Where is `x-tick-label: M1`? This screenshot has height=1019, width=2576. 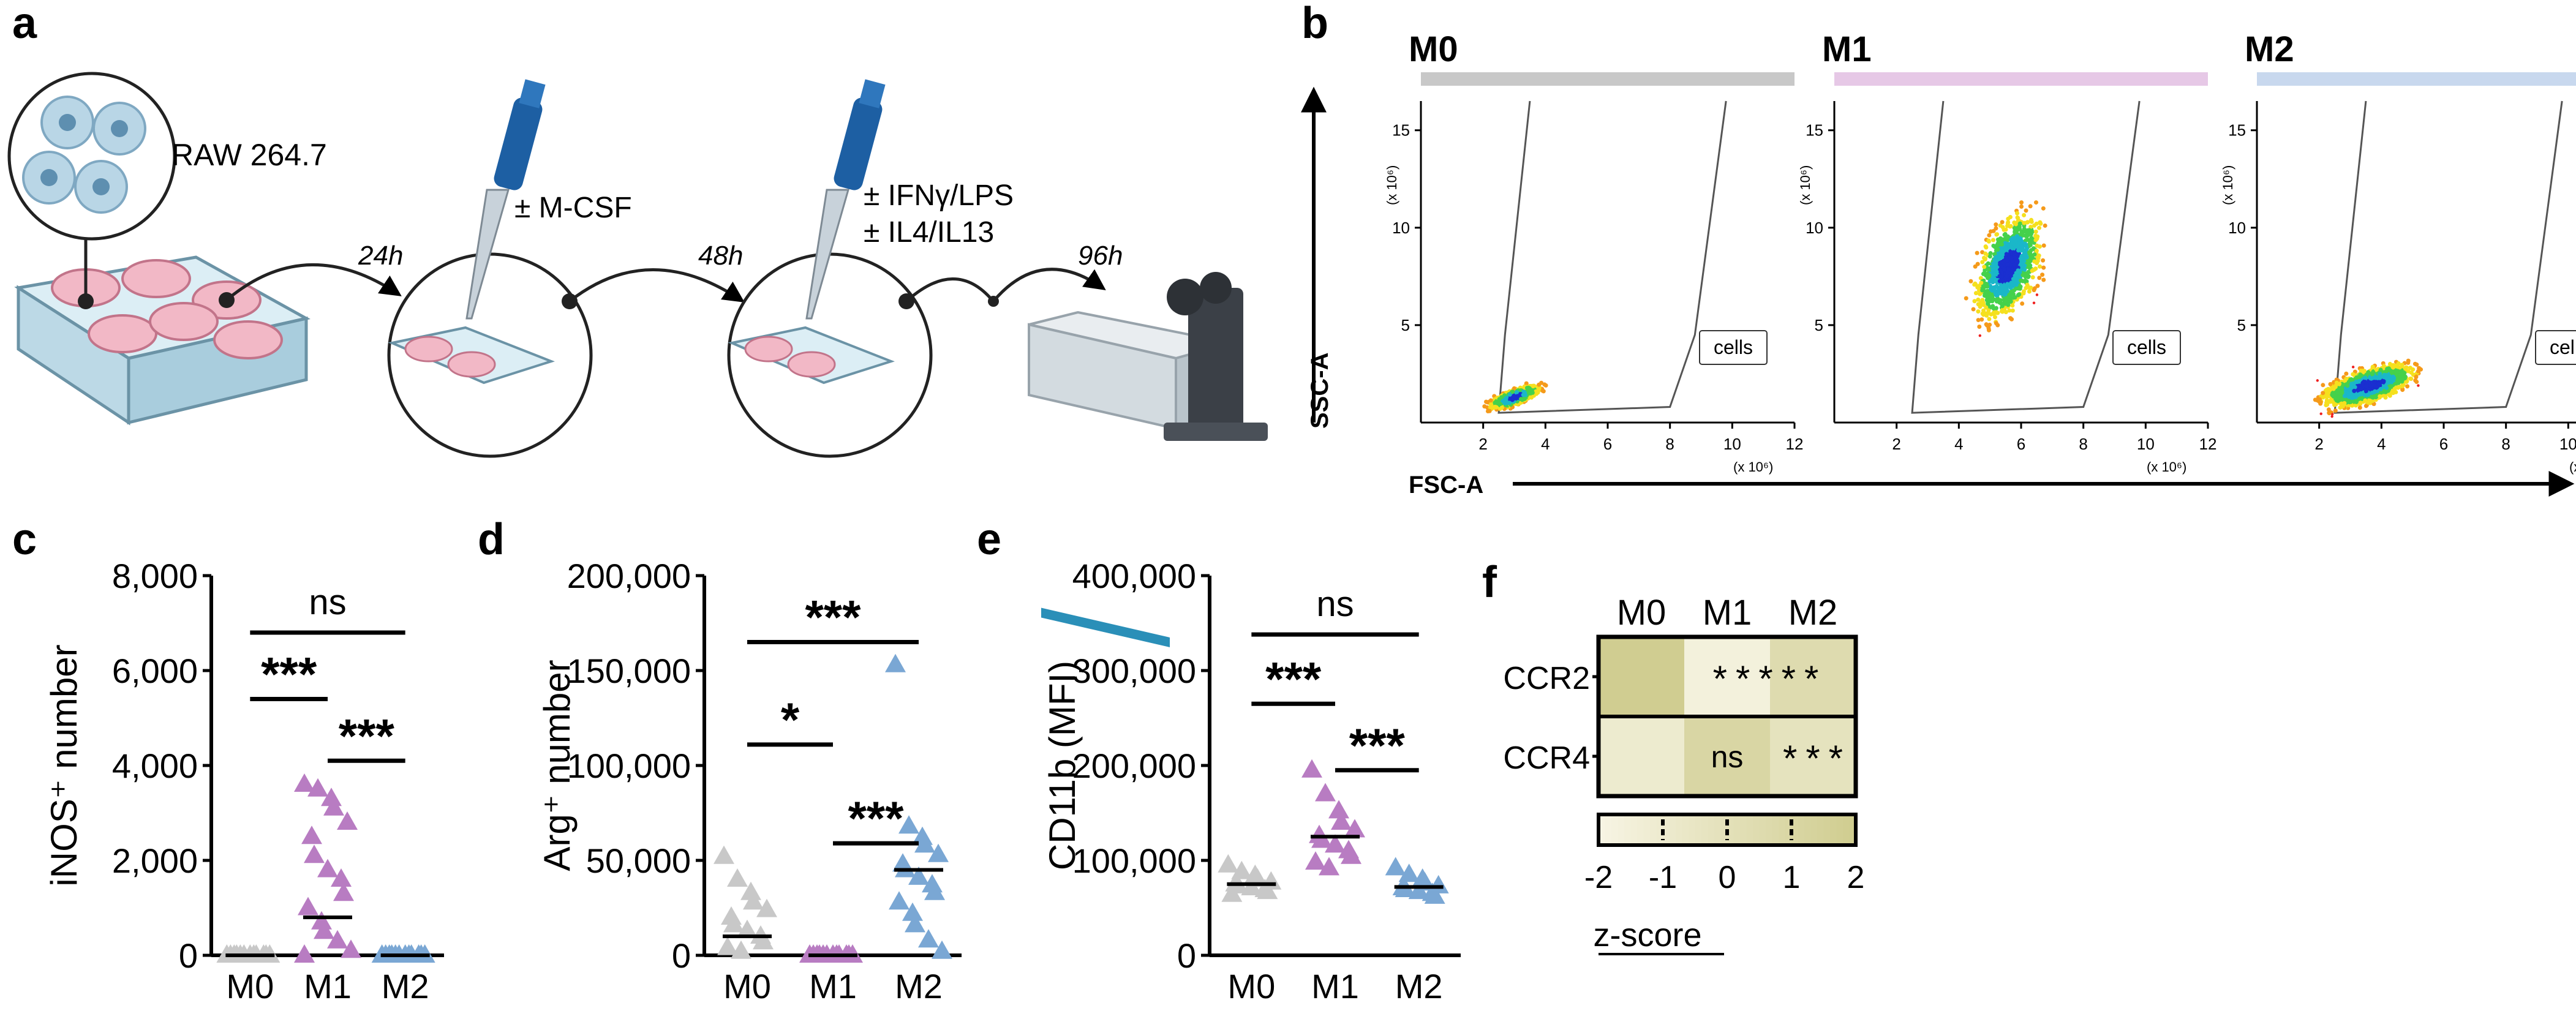 x-tick-label: M1 is located at coordinates (833, 986).